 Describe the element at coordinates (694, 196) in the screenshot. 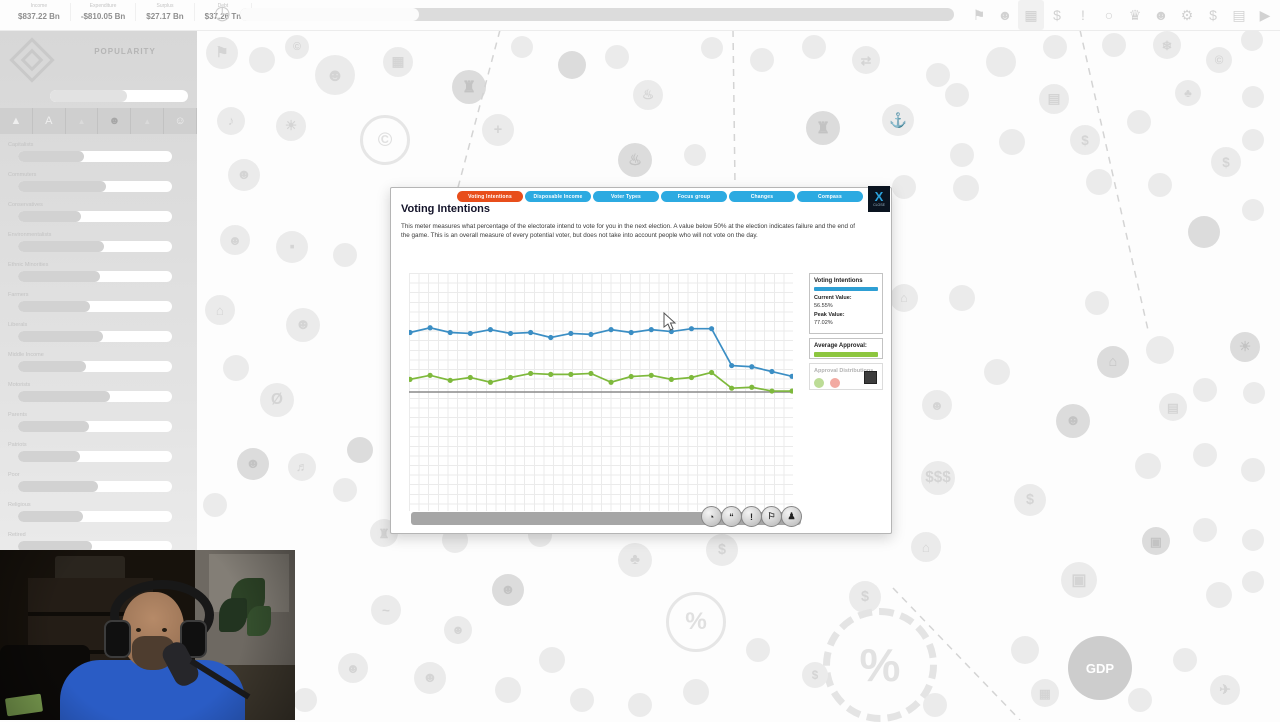

I see `tab-focus-group: Focus group` at that location.